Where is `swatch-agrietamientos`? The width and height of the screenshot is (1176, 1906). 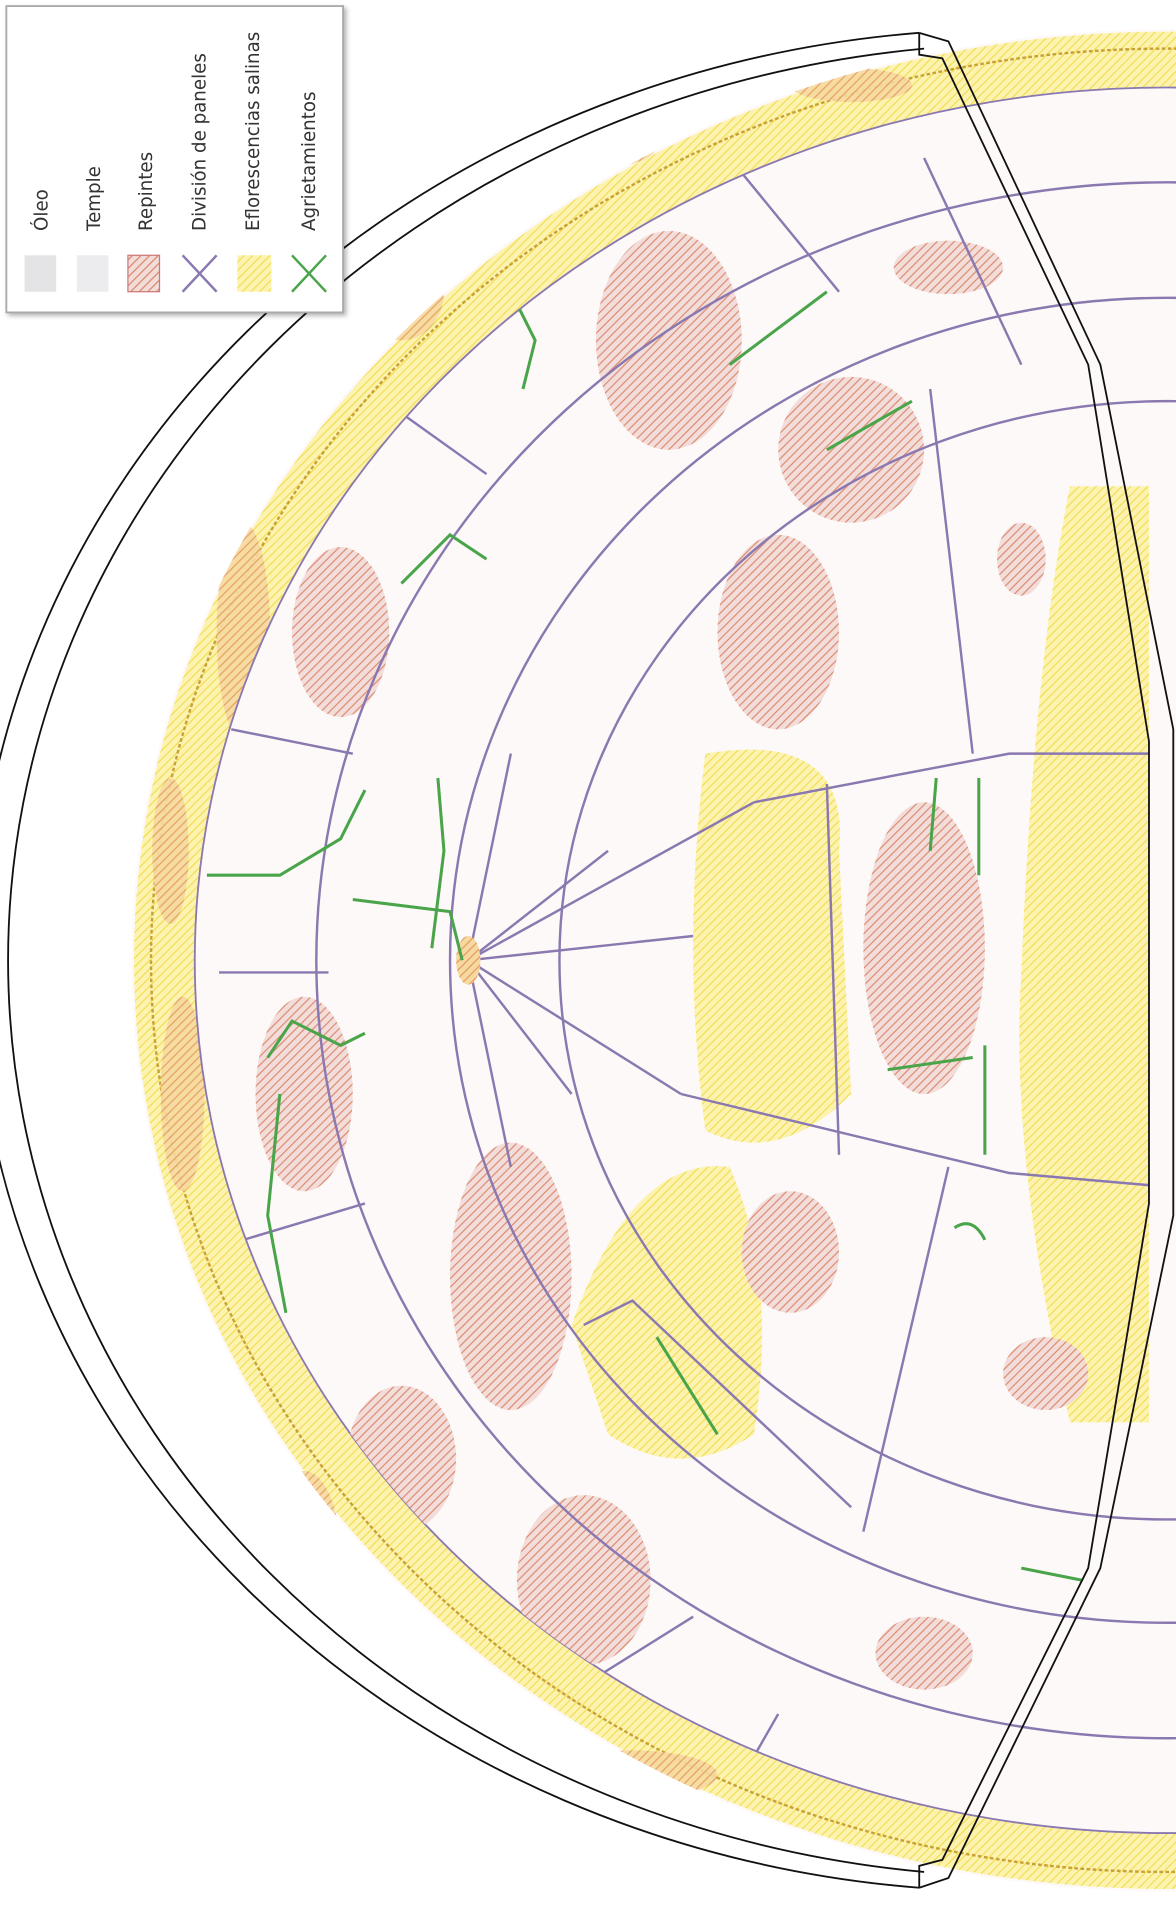
swatch-agrietamientos is located at coordinates (309, 273).